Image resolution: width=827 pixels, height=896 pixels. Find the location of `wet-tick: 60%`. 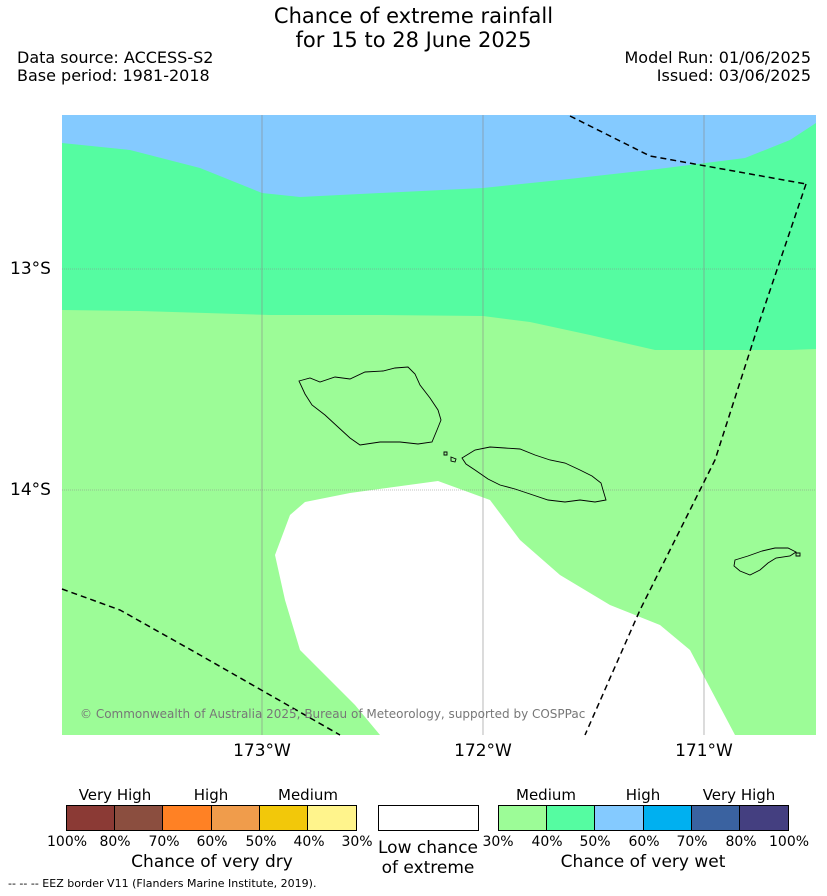

wet-tick: 60% is located at coordinates (644, 842).